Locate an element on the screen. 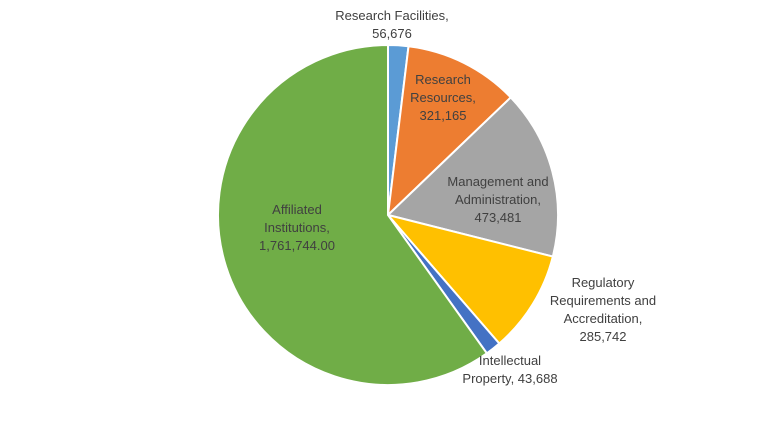  slice-label-research-facilities: Research Facilities, 56,676 is located at coordinates (391, 24).